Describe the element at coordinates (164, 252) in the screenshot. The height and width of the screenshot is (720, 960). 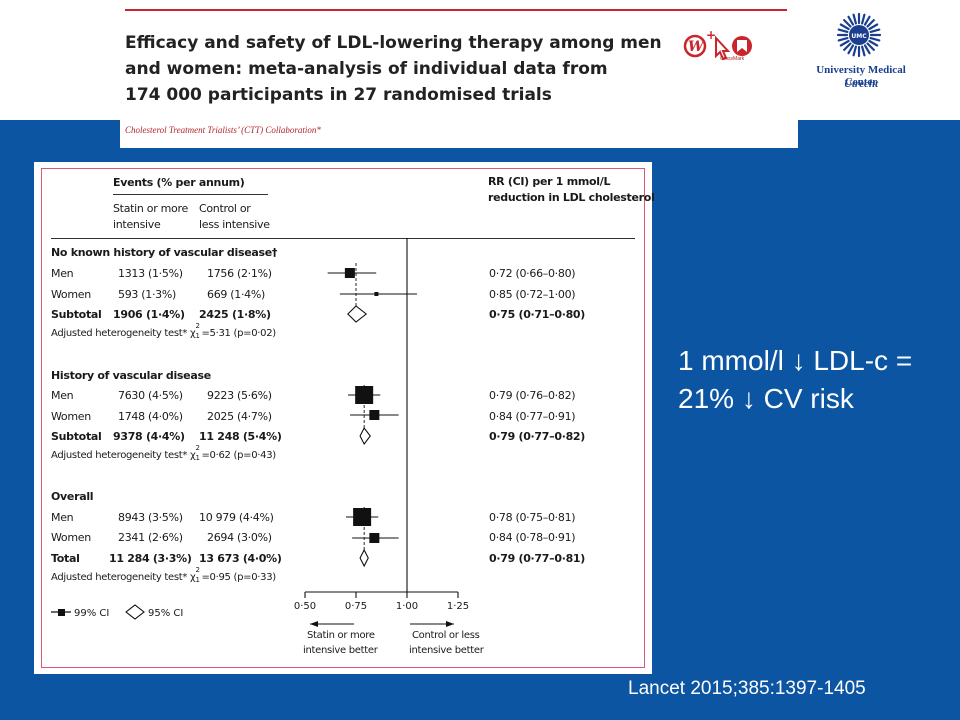
I see `group-heading: No known history of vascular disease†` at that location.